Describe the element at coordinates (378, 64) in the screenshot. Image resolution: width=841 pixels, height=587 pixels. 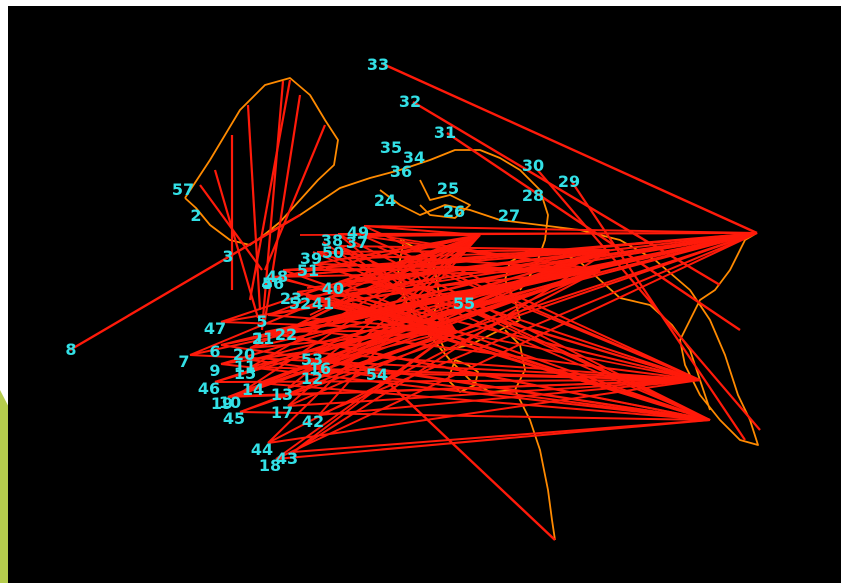
I see `point-label-33: 33` at that location.